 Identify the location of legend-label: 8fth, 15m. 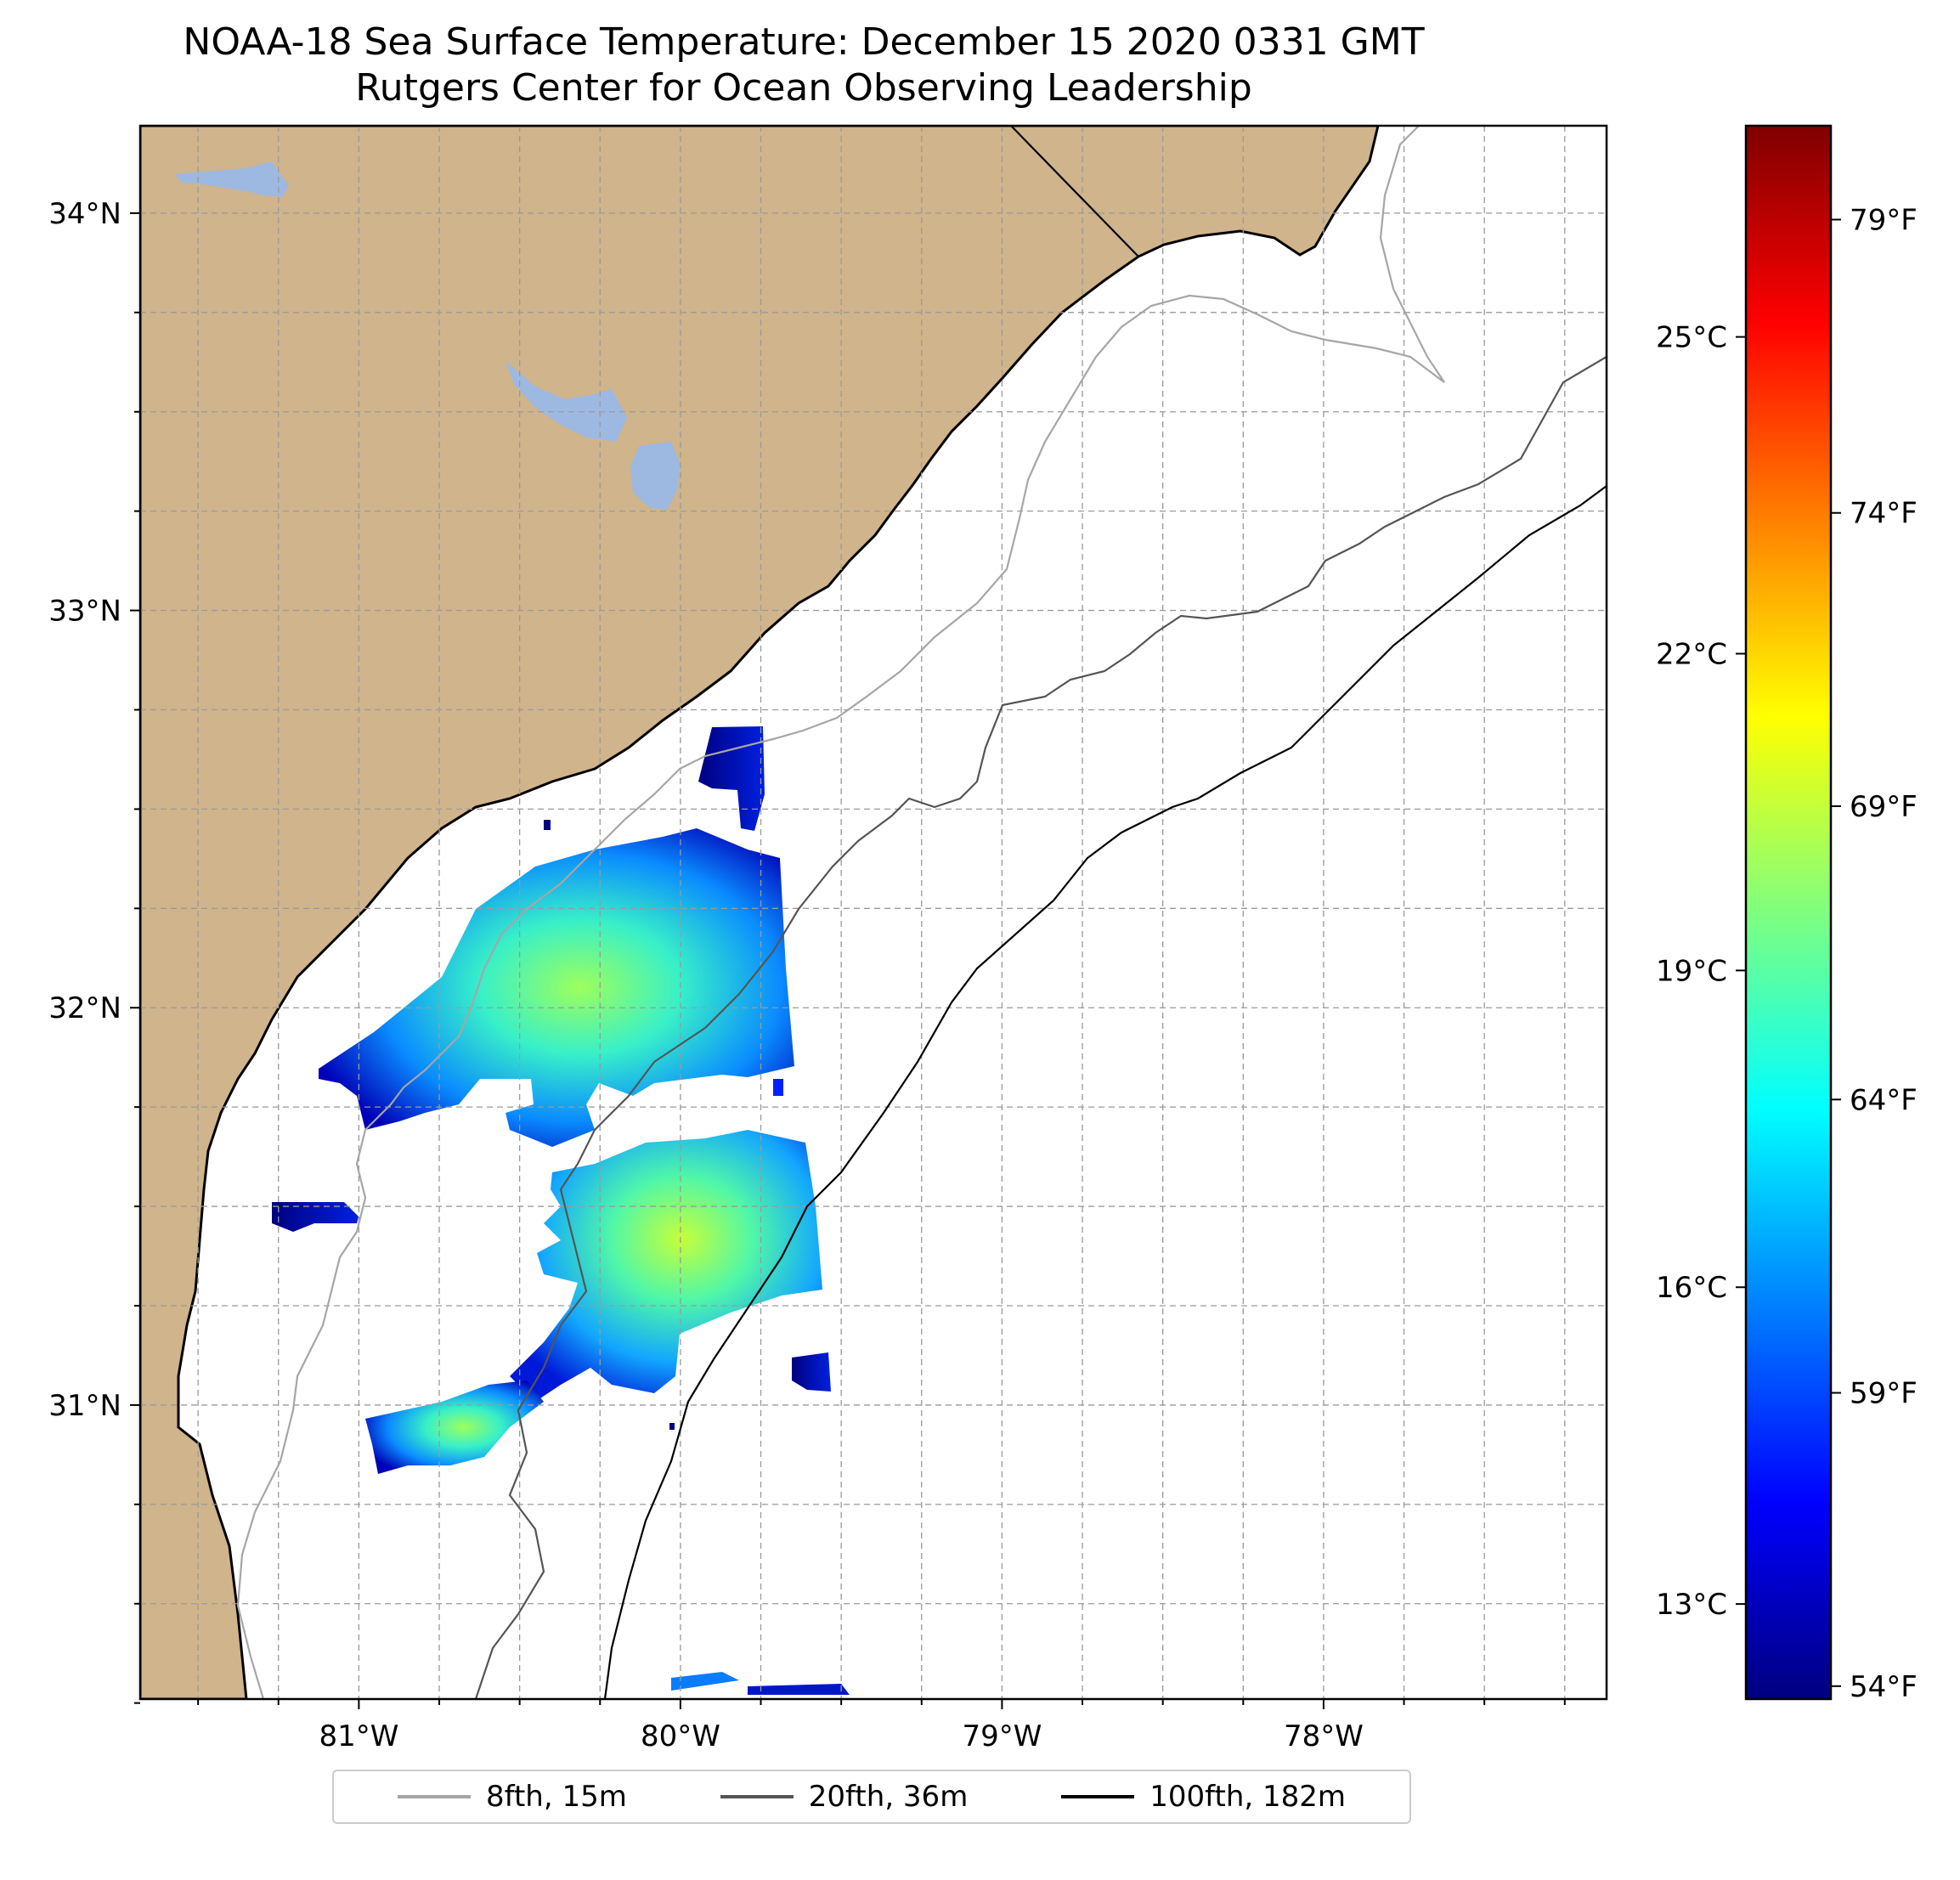
(556, 1797).